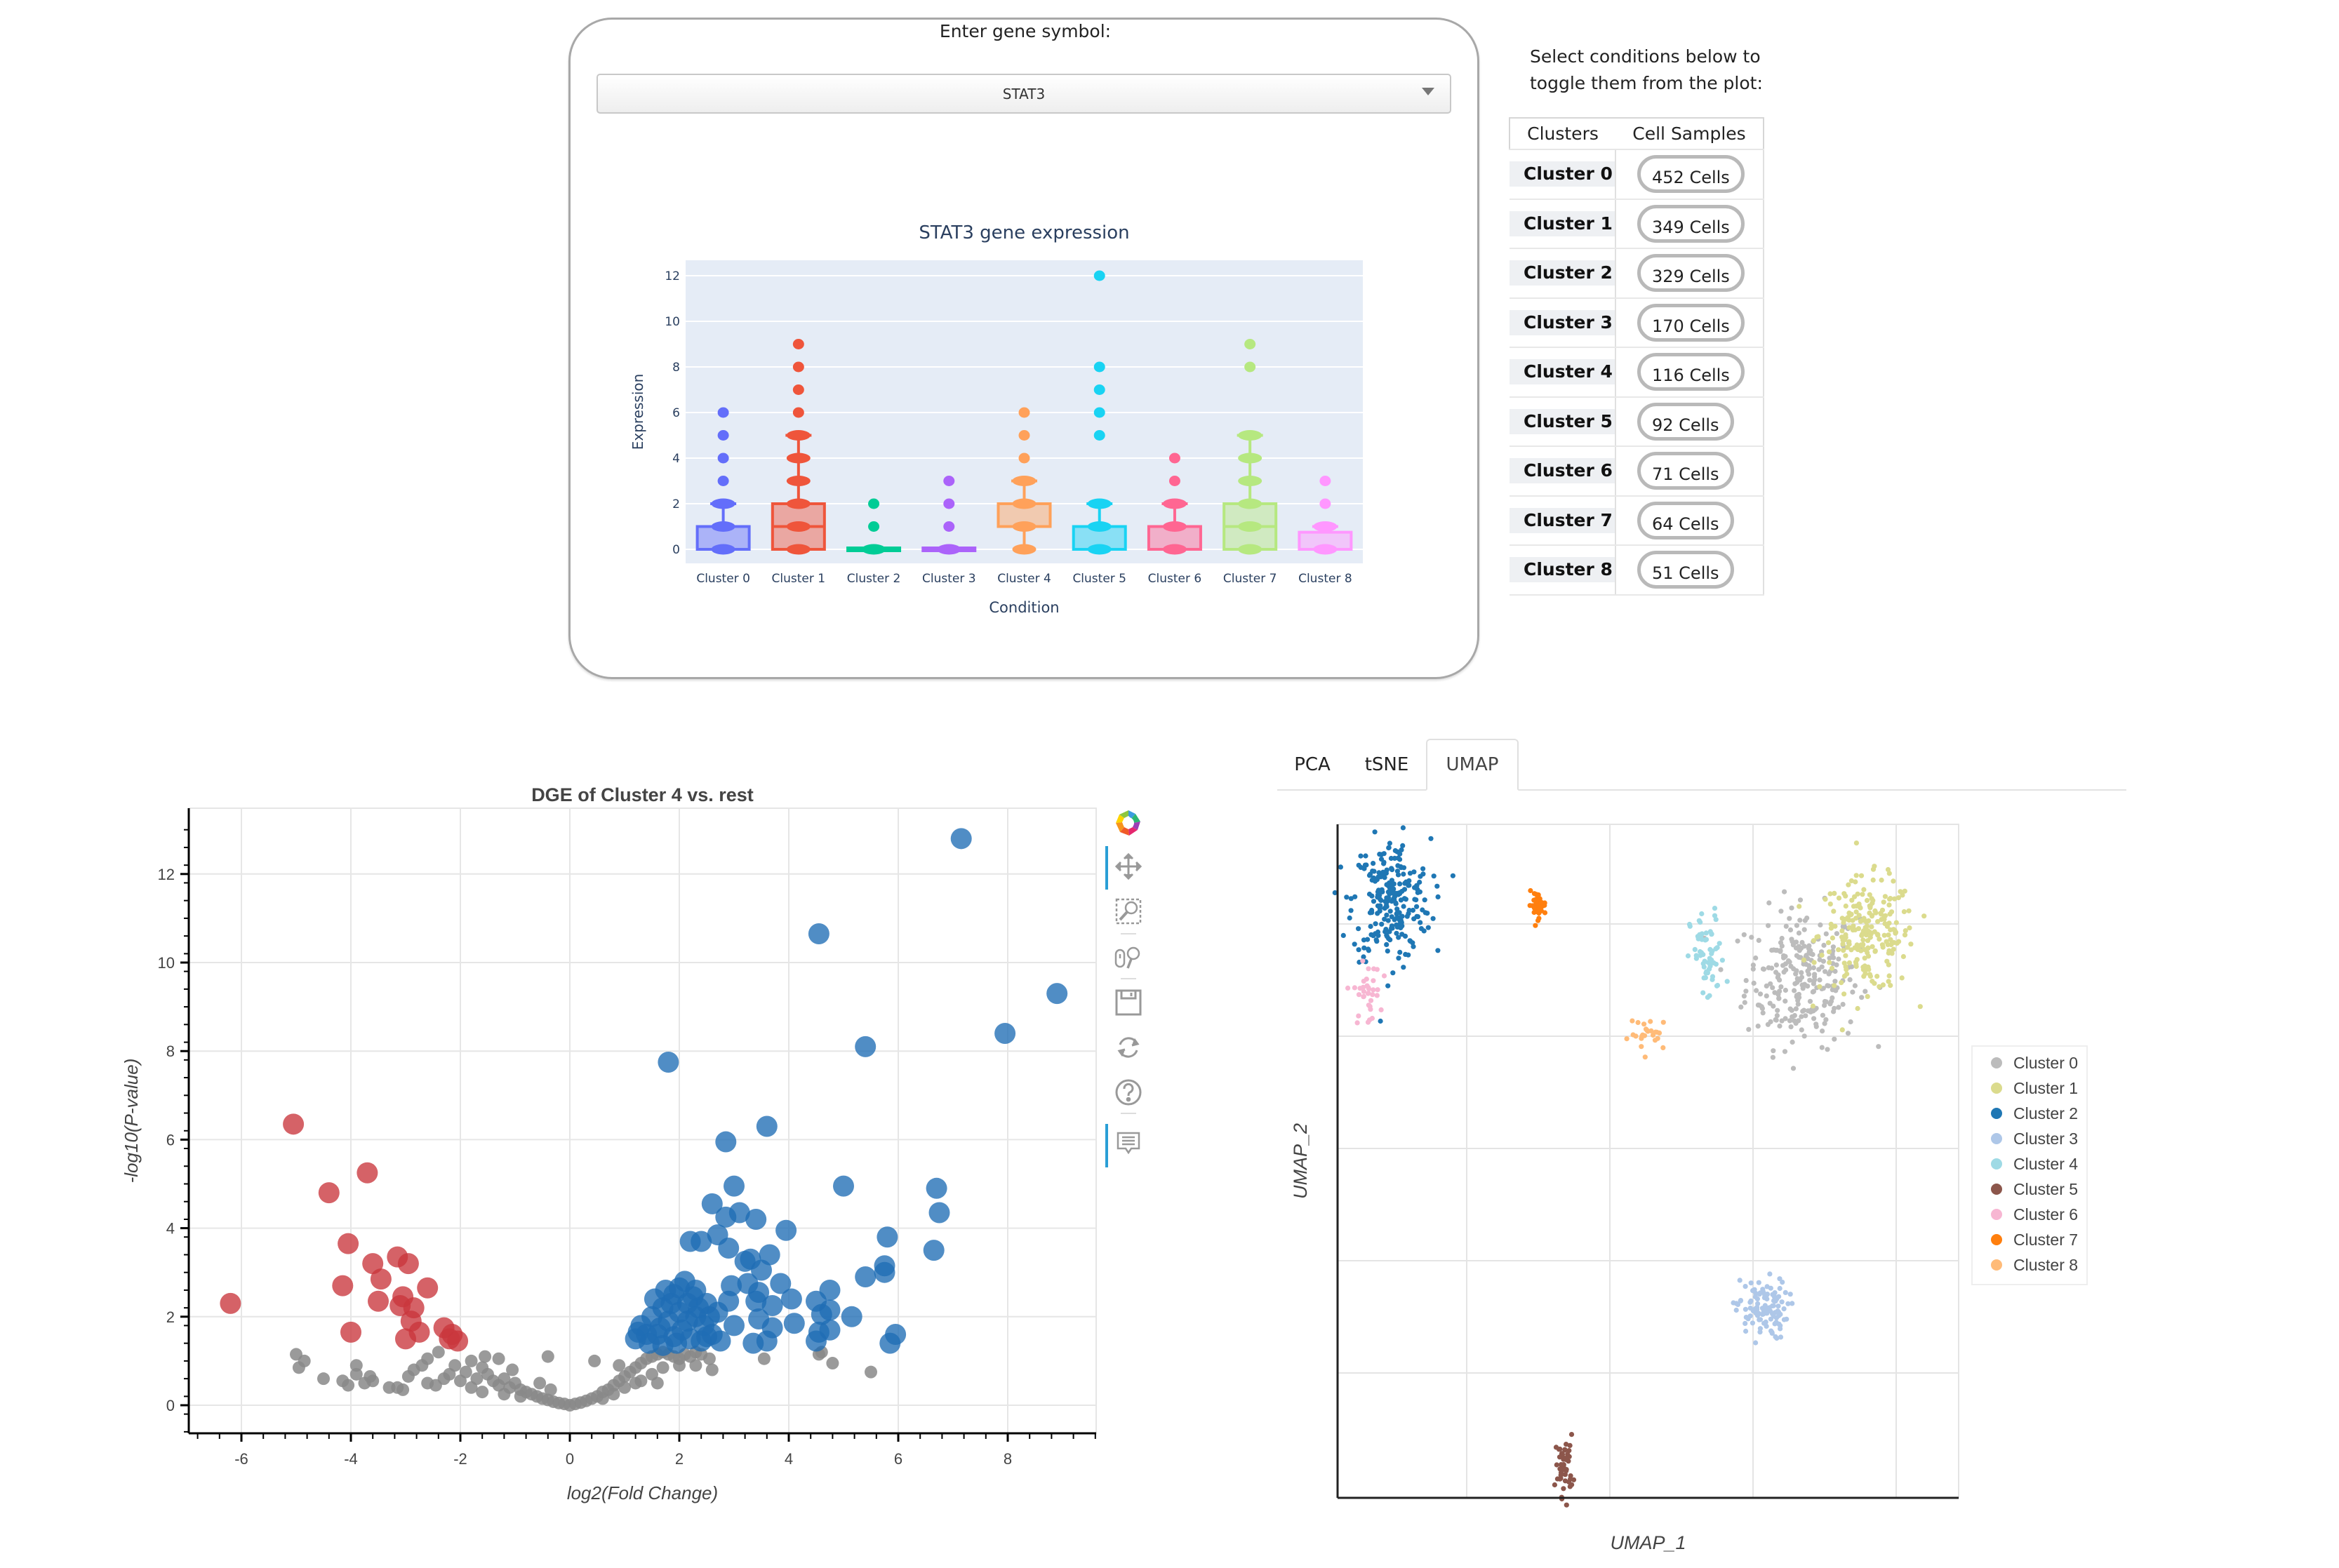 The image size is (2339, 1568). I want to click on help-icon, so click(1128, 1092).